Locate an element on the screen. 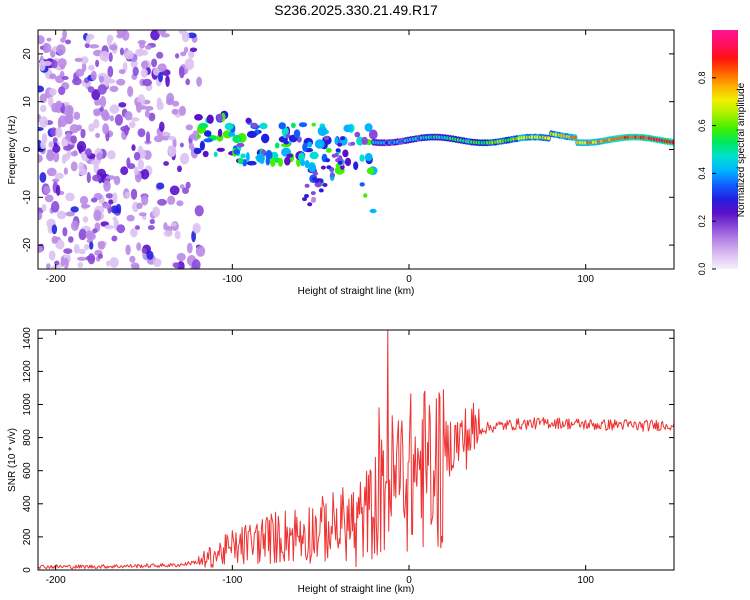  figure-title: S236.2025.330.21.49.R17 is located at coordinates (356, 10).